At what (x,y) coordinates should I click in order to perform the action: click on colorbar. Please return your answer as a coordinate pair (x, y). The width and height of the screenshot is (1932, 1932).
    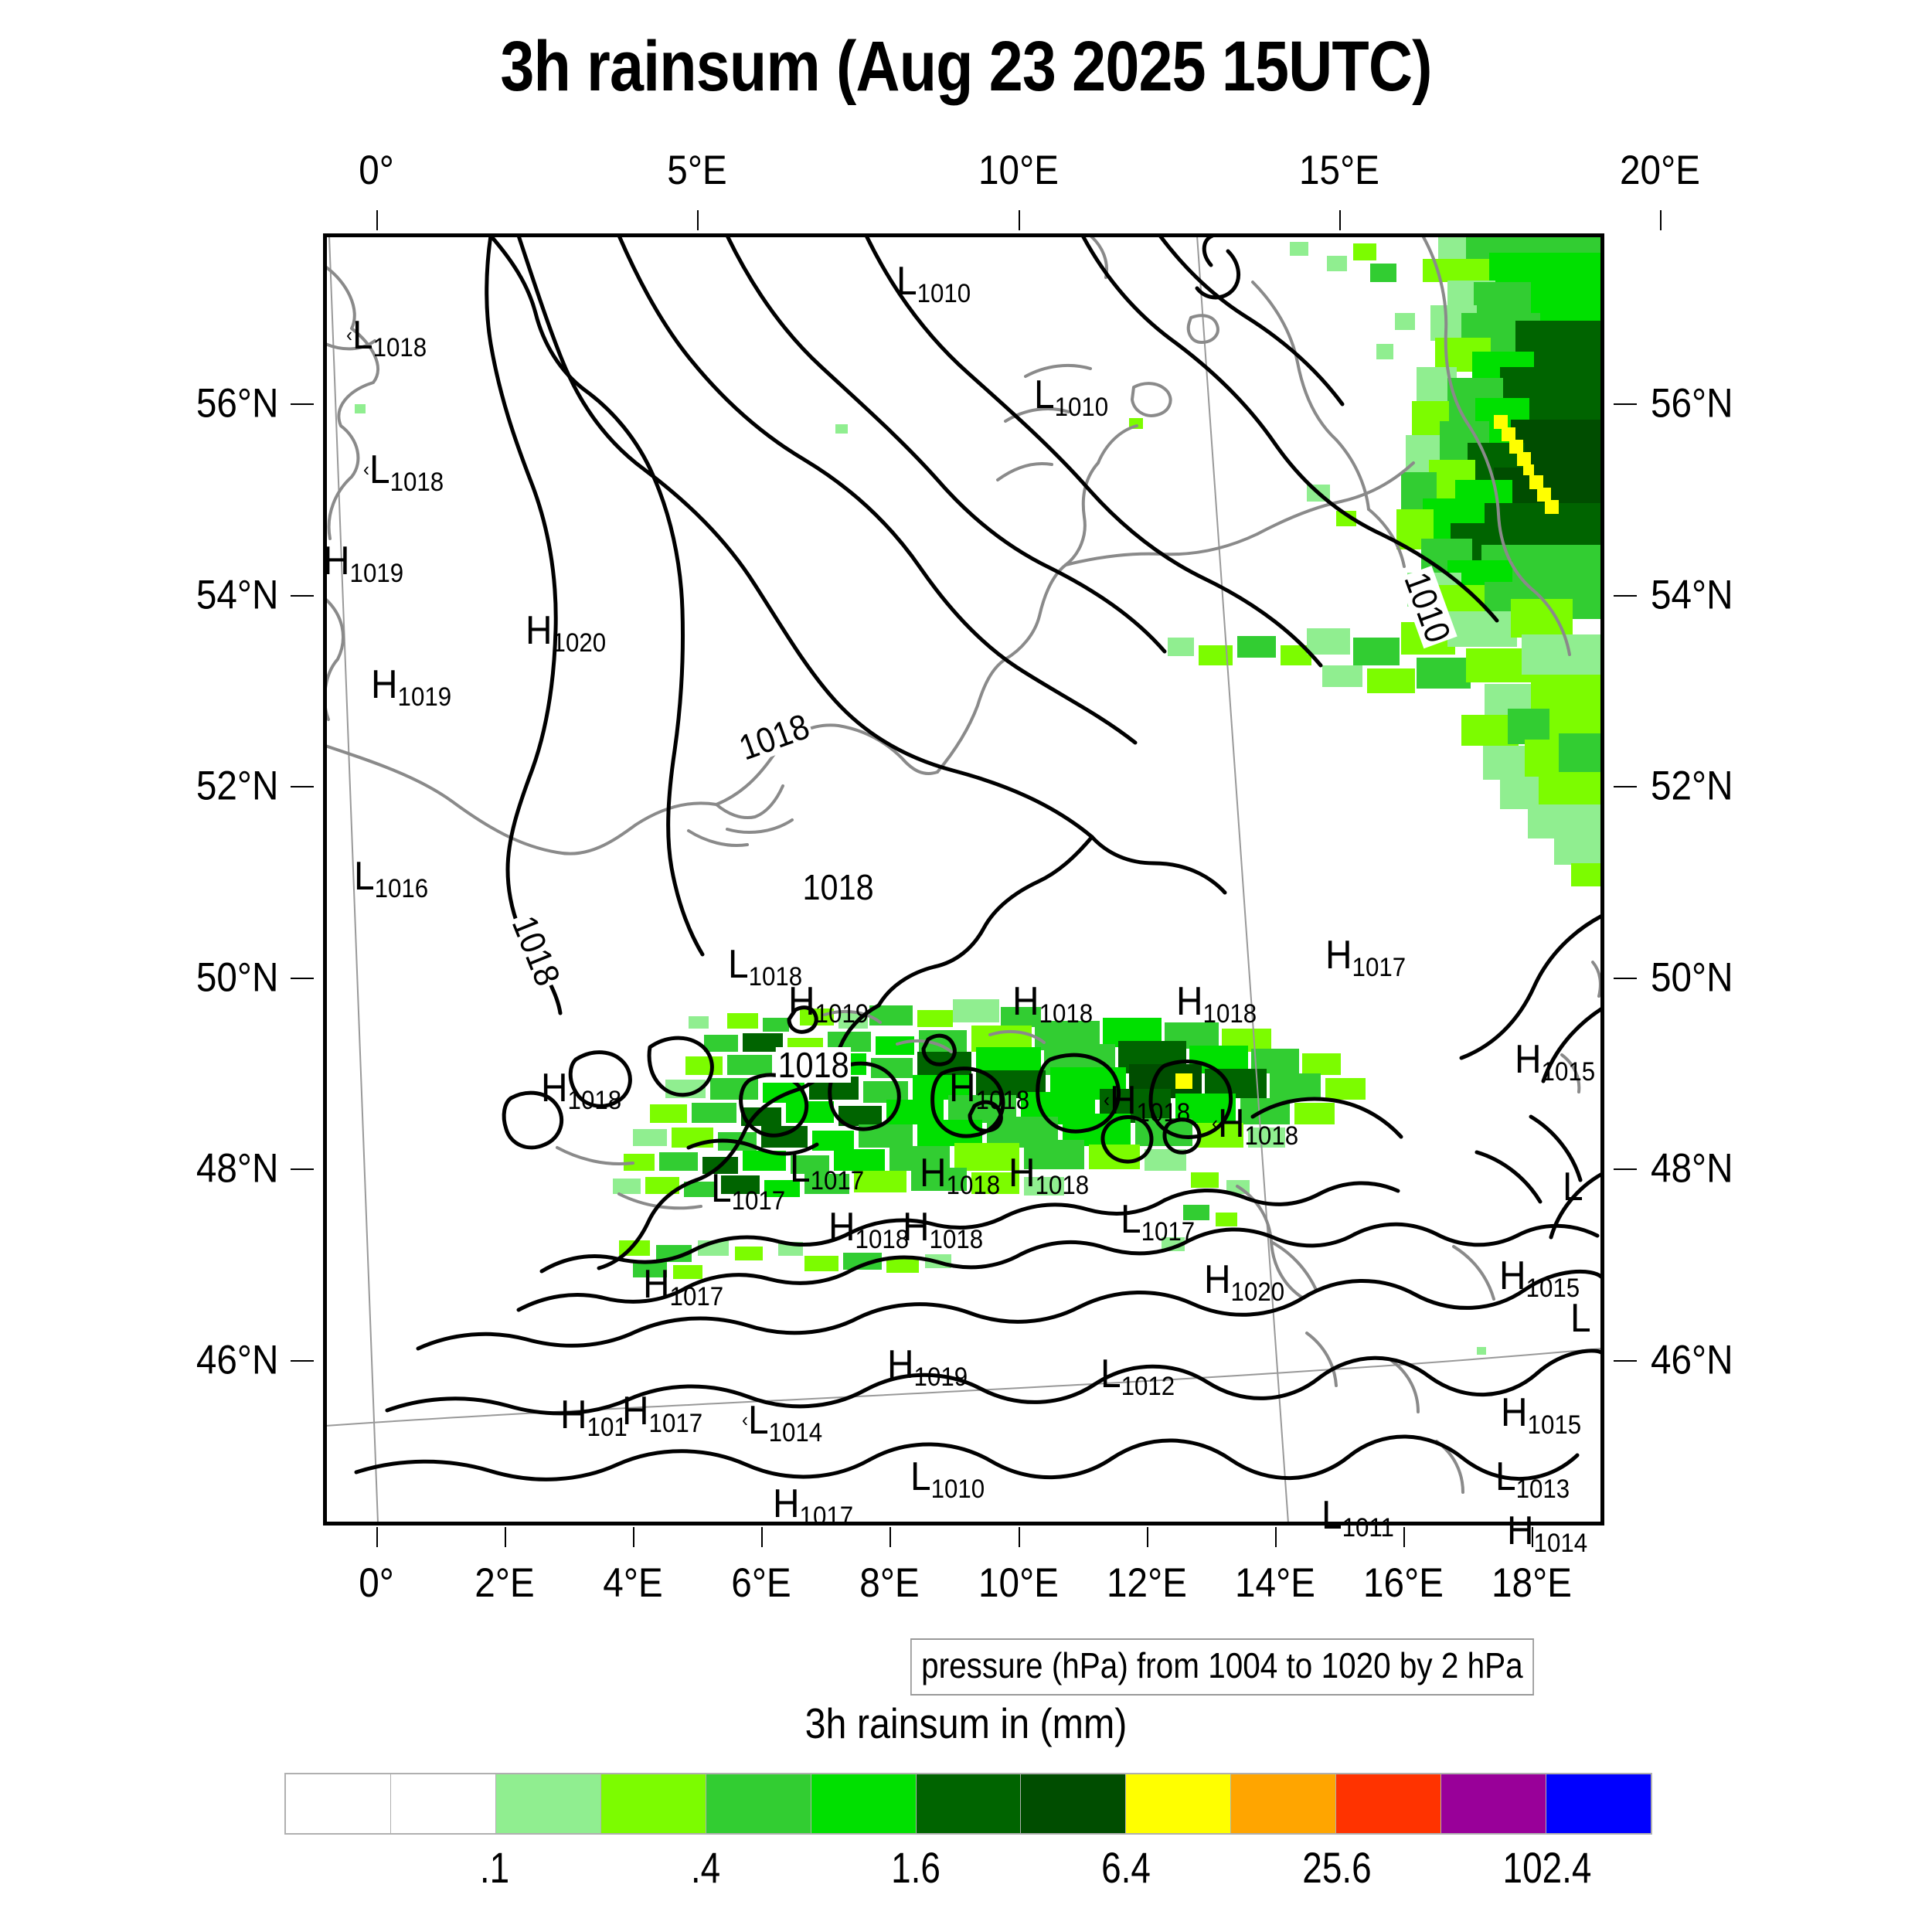
    Looking at the image, I should click on (968, 1804).